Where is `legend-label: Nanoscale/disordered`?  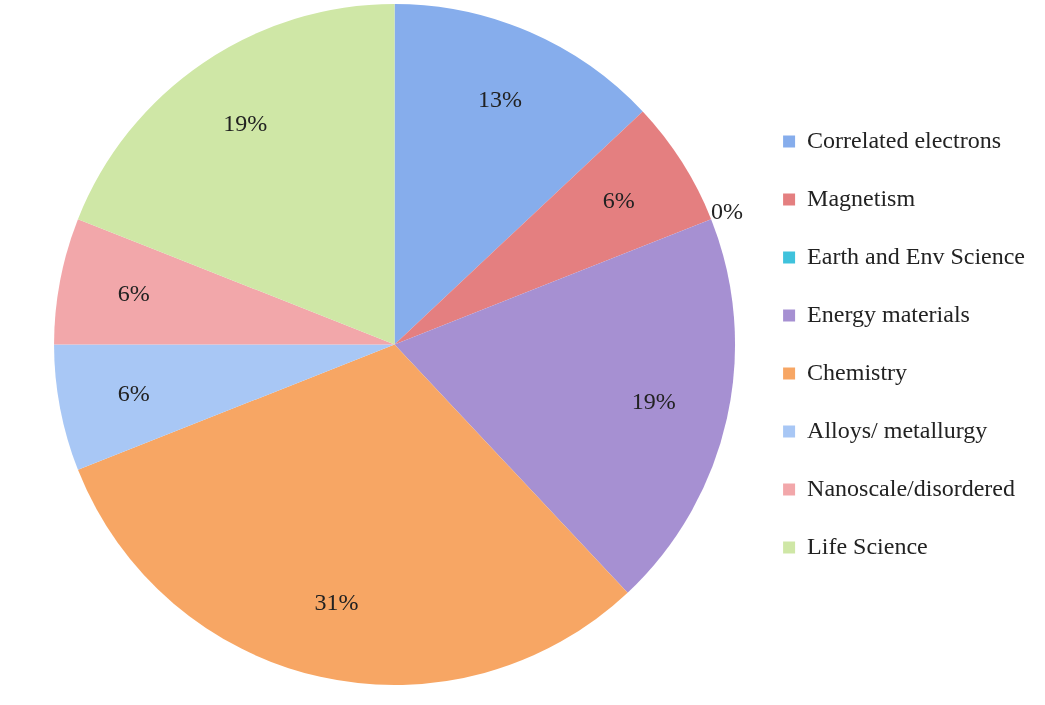
legend-label: Nanoscale/disordered is located at coordinates (911, 487).